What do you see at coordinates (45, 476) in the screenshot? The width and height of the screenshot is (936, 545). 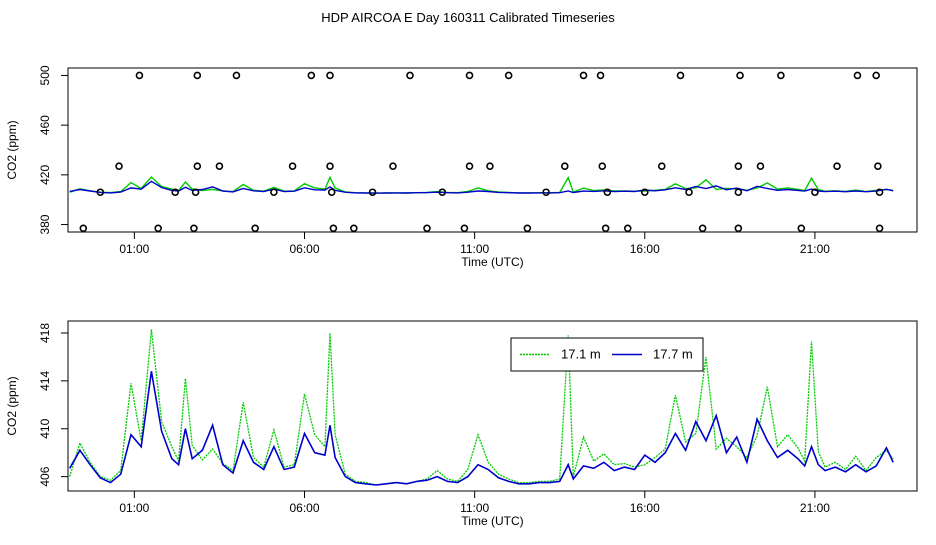 I see `y-tick-label: 406` at bounding box center [45, 476].